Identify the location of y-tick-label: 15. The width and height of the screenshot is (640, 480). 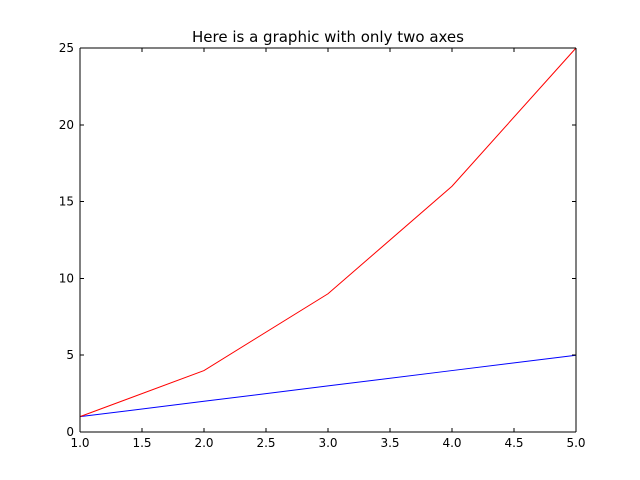
(66, 202).